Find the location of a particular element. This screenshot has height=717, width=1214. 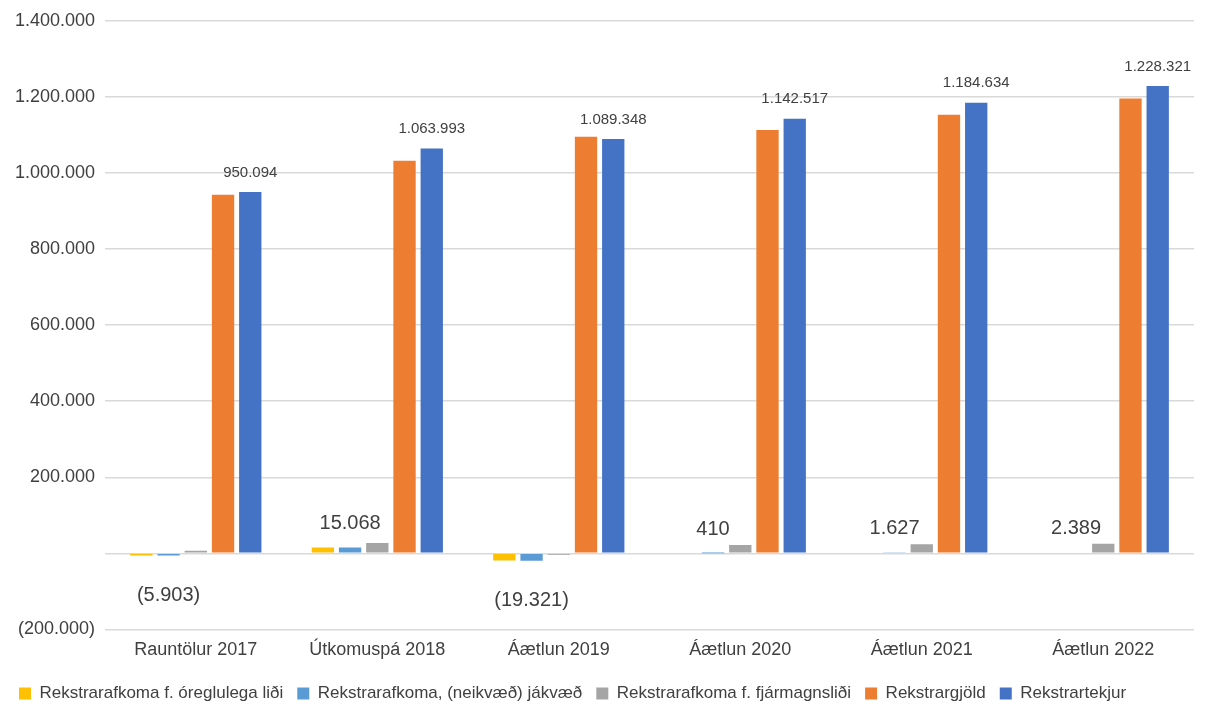

data-label: 1.089.348 is located at coordinates (613, 118).